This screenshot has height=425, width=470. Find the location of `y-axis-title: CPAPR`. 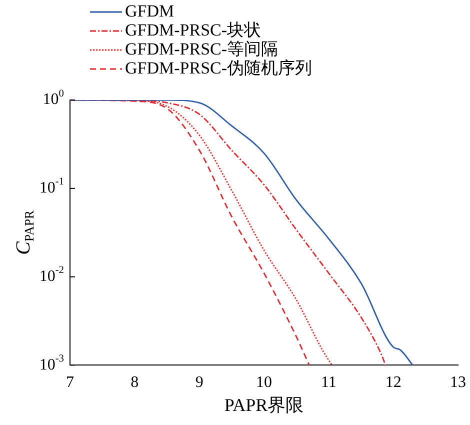

y-axis-title: CPAPR is located at coordinates (24, 232).